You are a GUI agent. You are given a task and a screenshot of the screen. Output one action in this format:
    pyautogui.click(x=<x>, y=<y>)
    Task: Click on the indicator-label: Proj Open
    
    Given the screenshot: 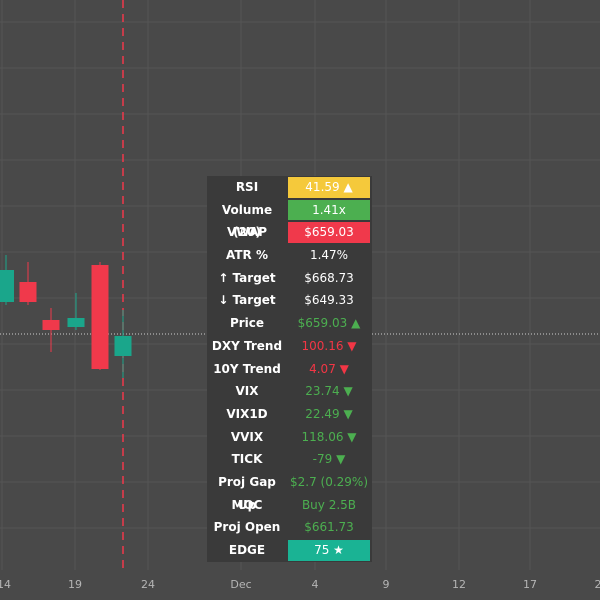 What is the action you would take?
    pyautogui.click(x=247, y=527)
    